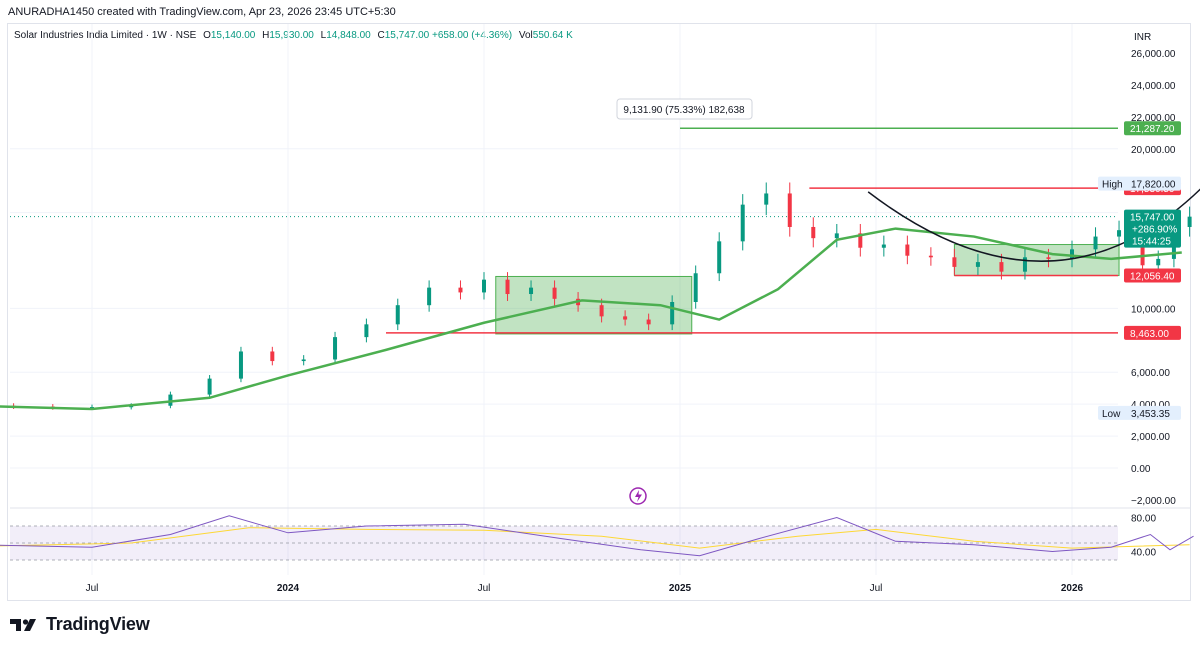  Describe the element at coordinates (1141, 469) in the screenshot. I see `price-axis-label: 0.00` at that location.